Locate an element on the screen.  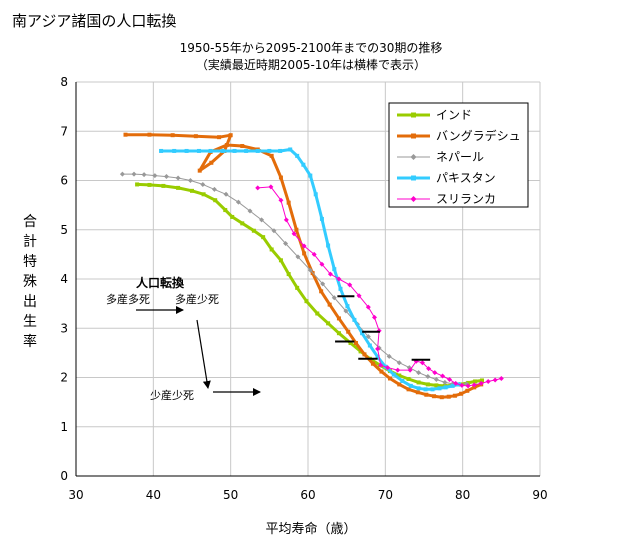
y-tick-label-8: 8 is located at coordinates (64, 82).